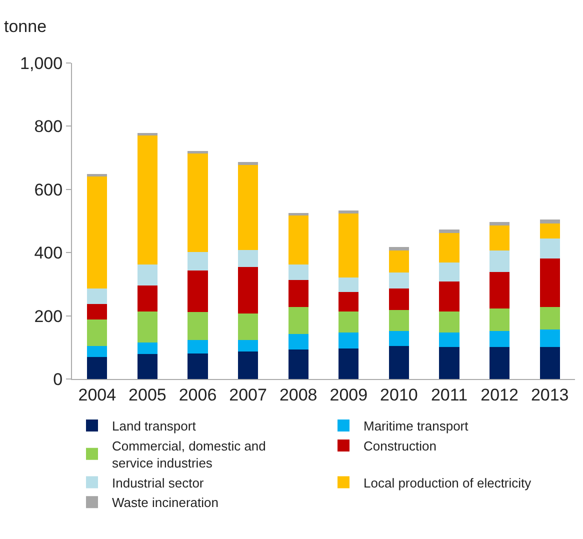  Describe the element at coordinates (197, 394) in the screenshot. I see `x-tick-label: 2006` at that location.